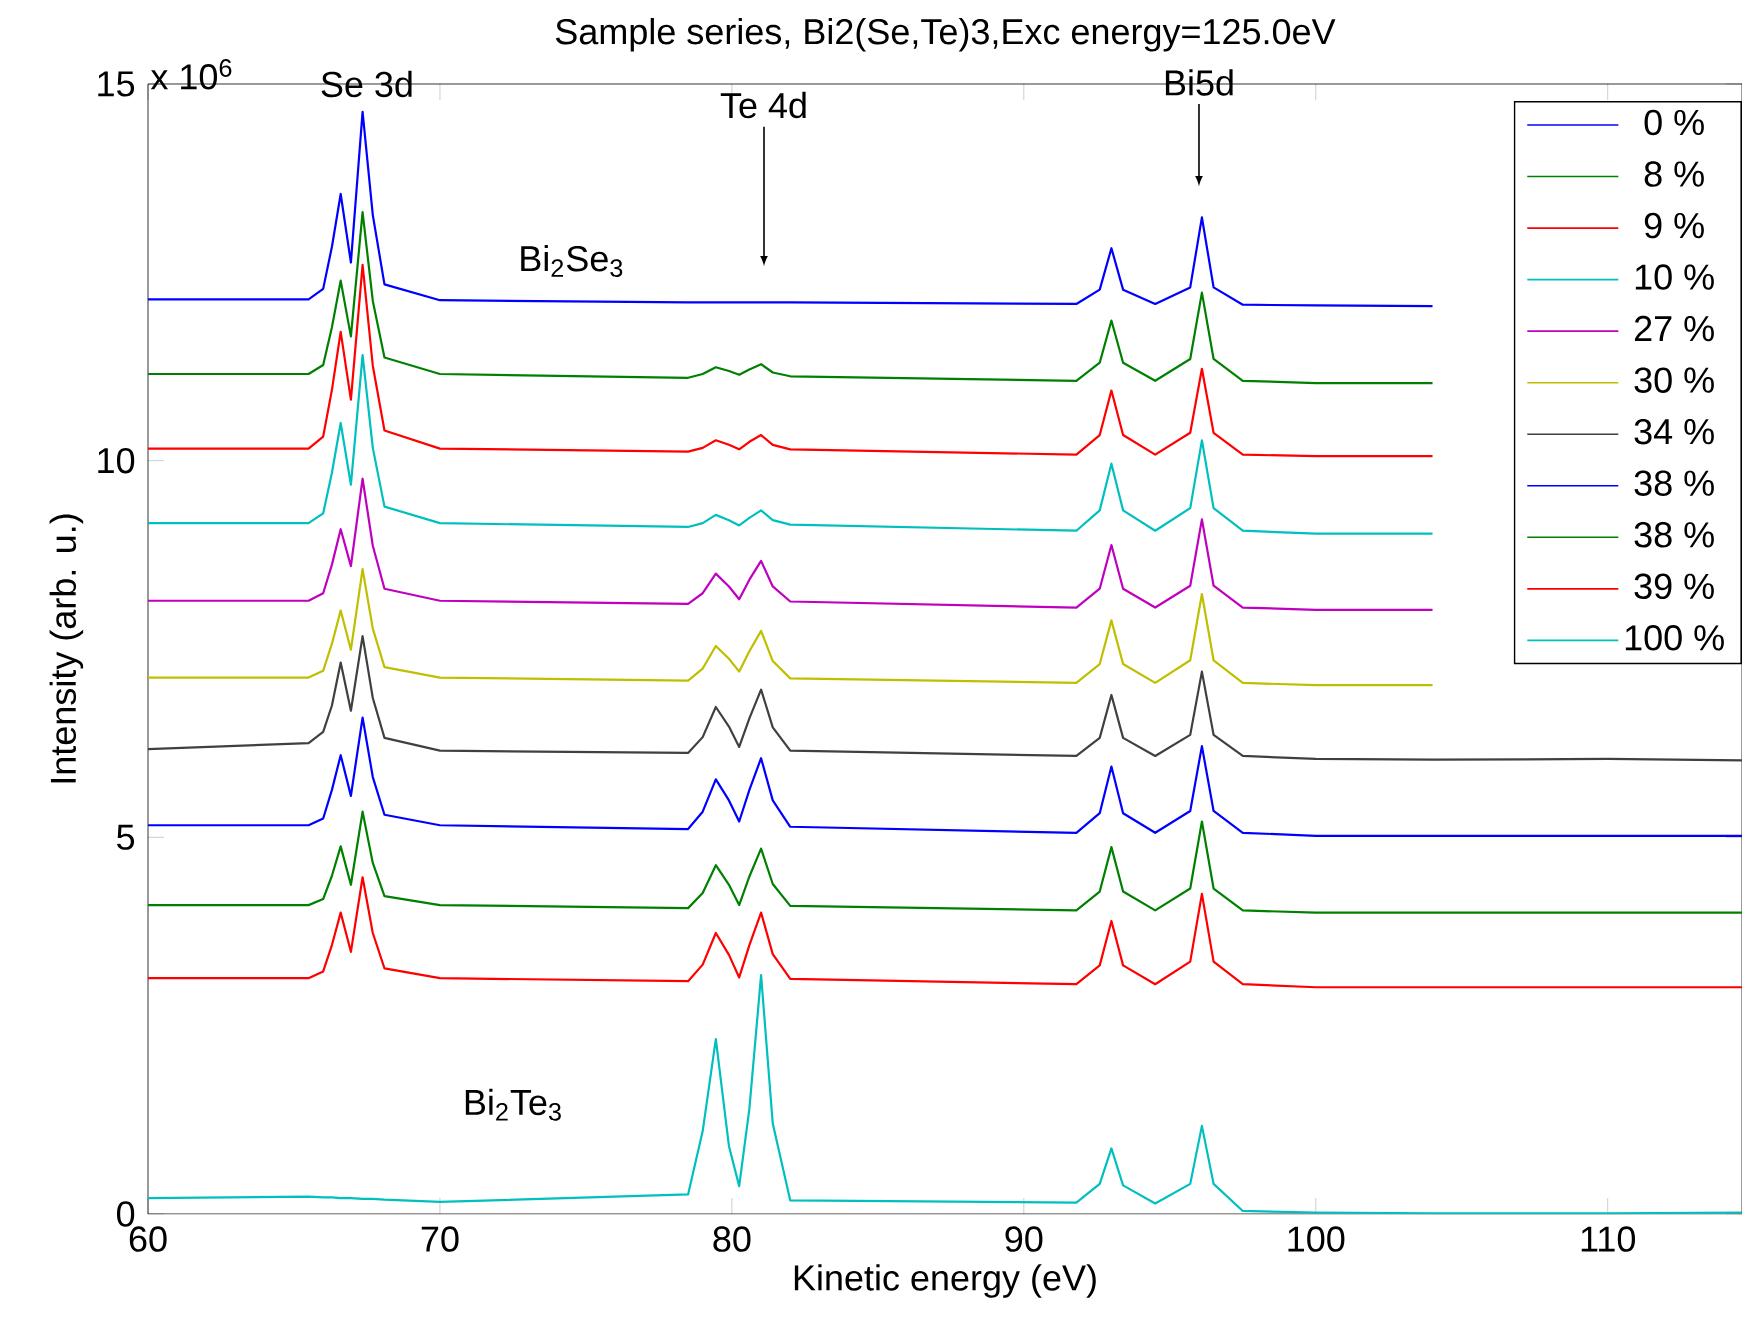 The image size is (1742, 1327). Describe the element at coordinates (191, 74) in the screenshot. I see `annotation: x 10$^{6}$` at that location.